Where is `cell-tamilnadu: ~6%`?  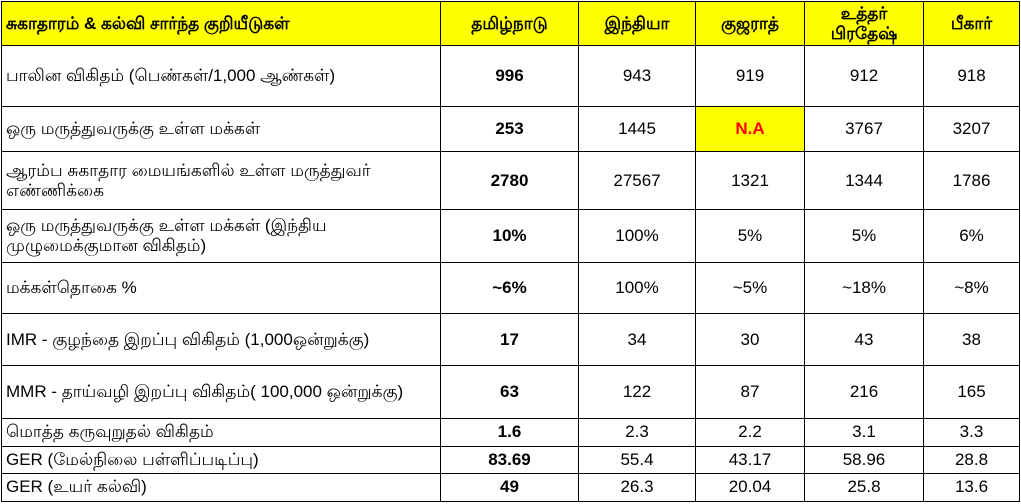 cell-tamilnadu: ~6% is located at coordinates (509, 288).